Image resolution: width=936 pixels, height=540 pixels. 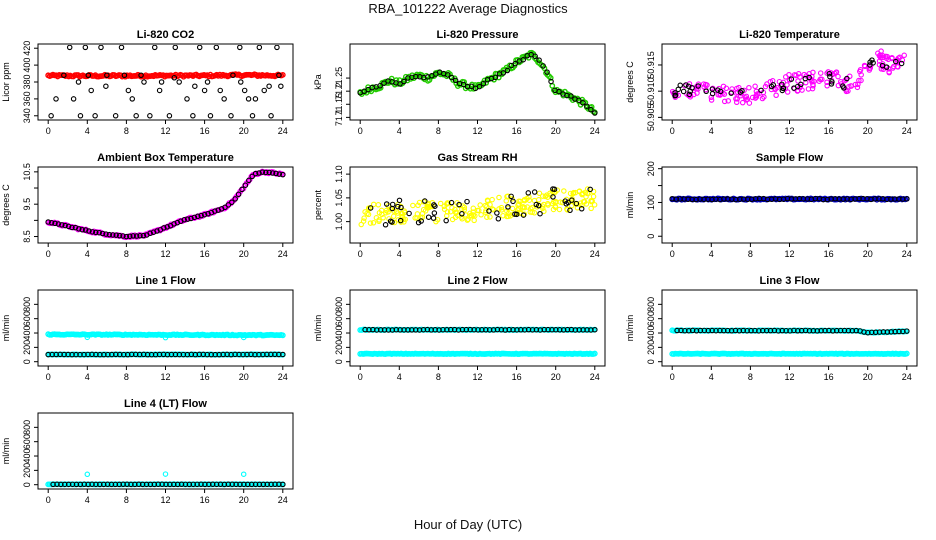 I want to click on chart-title: Gas Stream RH, so click(x=477, y=158).